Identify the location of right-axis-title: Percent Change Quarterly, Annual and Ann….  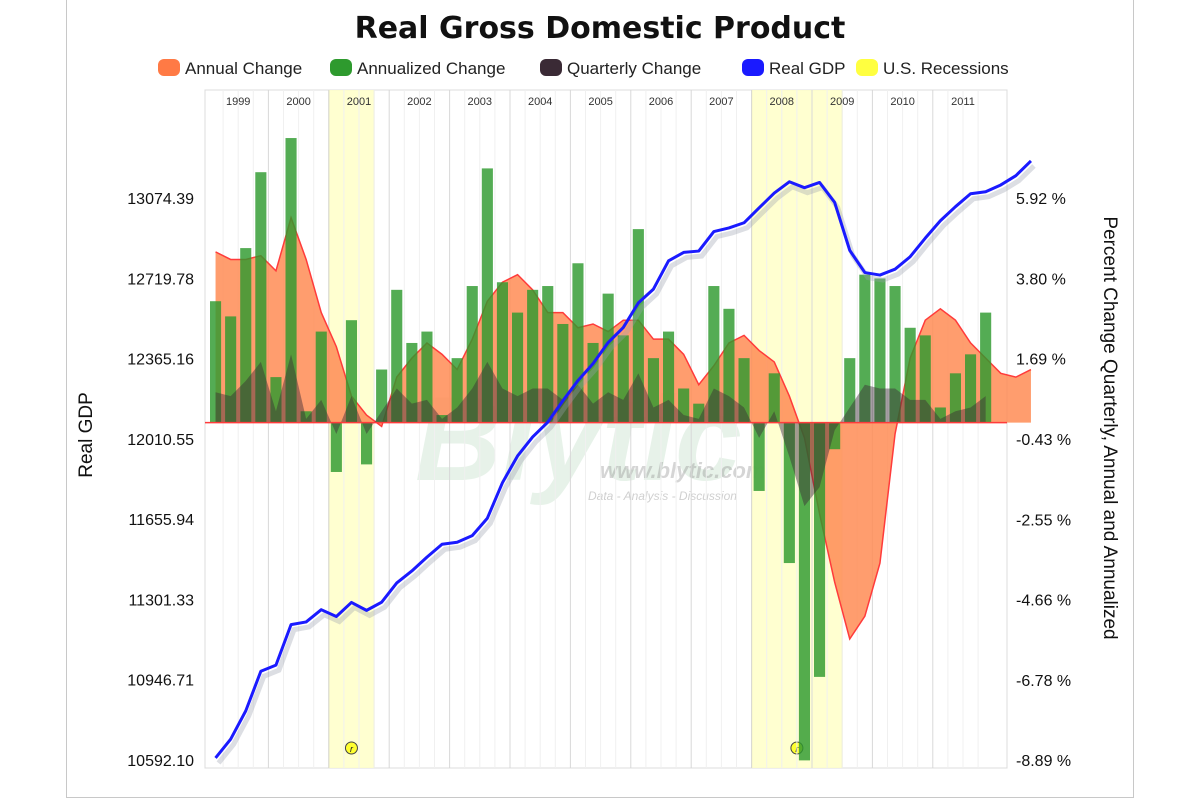
(1109, 427).